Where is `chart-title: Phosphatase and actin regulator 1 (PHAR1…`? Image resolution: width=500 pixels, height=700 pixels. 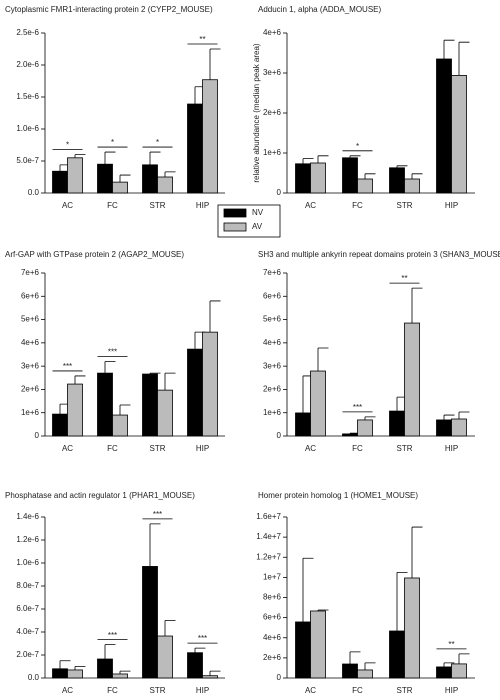
chart-title: Phosphatase and actin regulator 1 (PHAR1… is located at coordinates (100, 495).